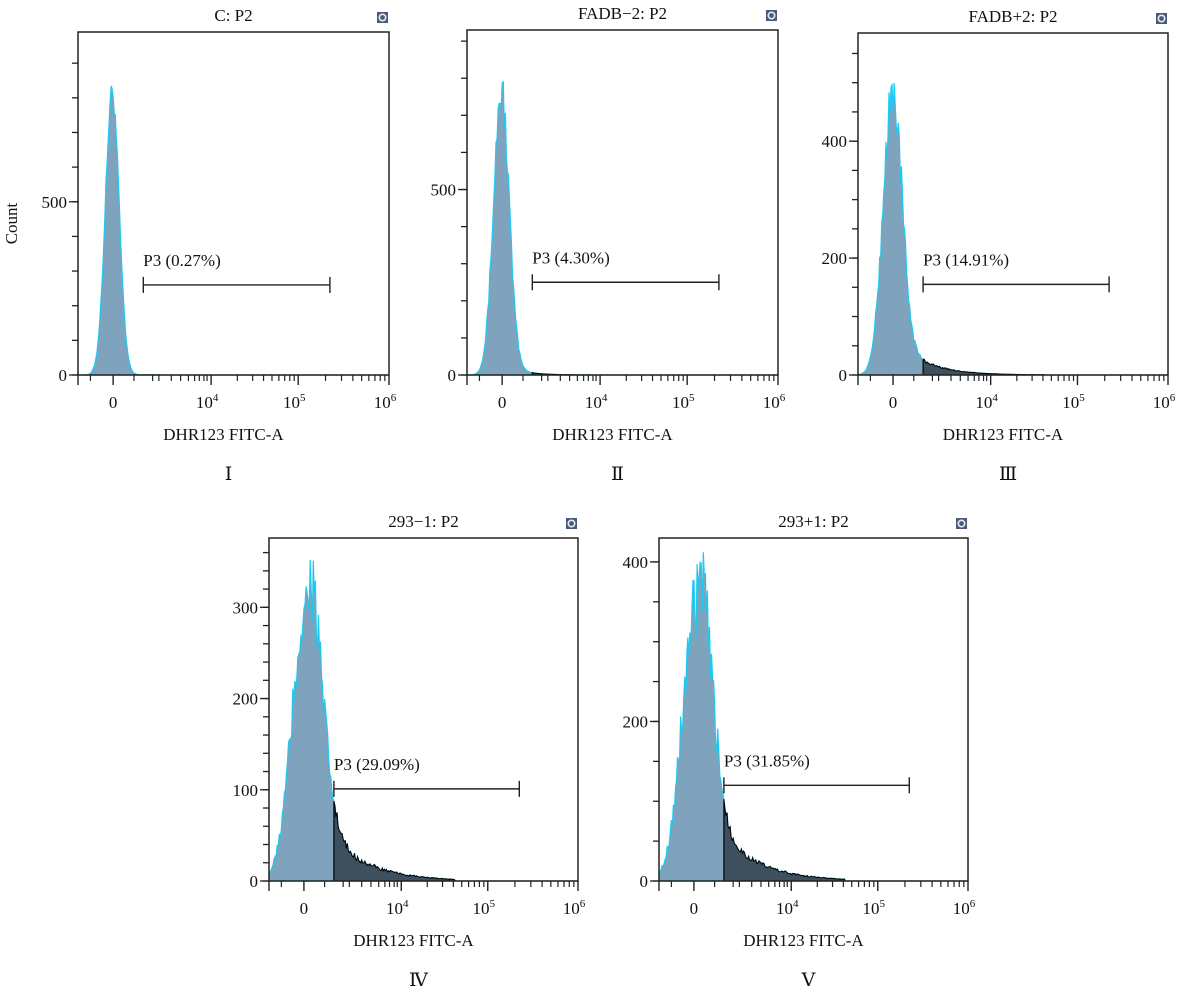 Image resolution: width=1200 pixels, height=998 pixels. I want to click on panel-label: Ⅳ, so click(419, 980).